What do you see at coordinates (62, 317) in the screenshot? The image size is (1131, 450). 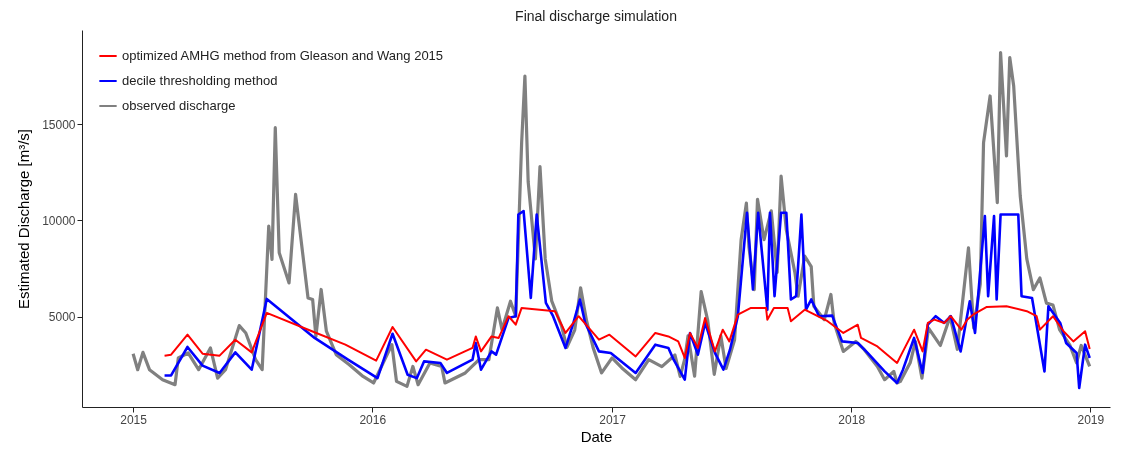 I see `y-tick-label: 5000` at bounding box center [62, 317].